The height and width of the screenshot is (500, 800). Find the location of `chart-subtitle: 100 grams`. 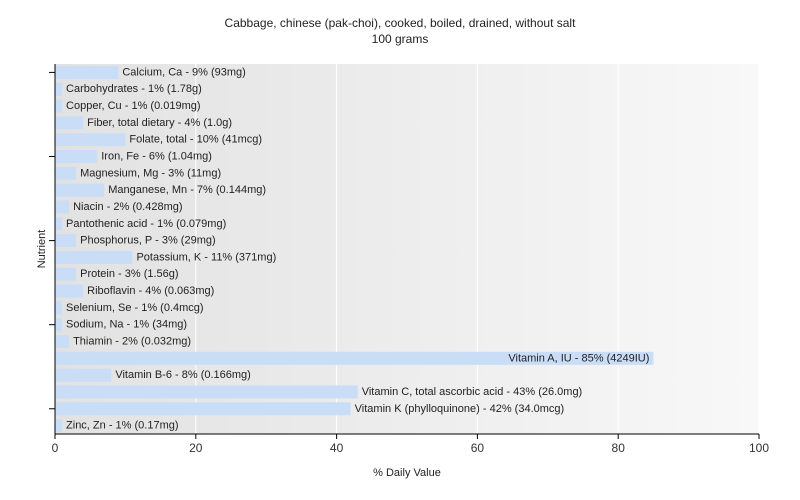

chart-subtitle: 100 grams is located at coordinates (400, 39).